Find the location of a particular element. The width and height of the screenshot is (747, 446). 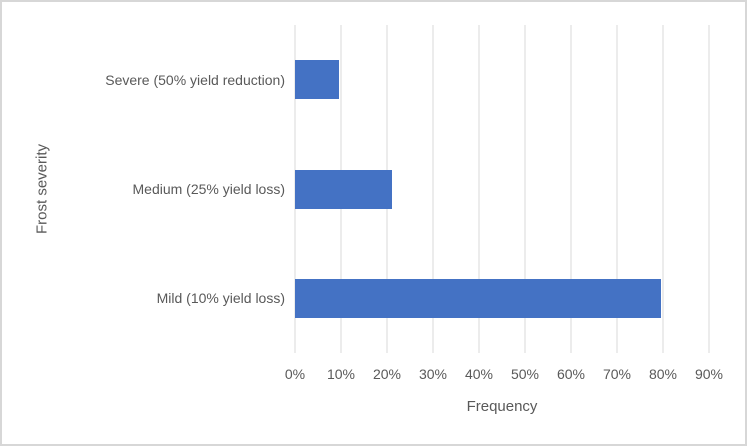

category-label: Medium (25% yield loss) is located at coordinates (209, 189).